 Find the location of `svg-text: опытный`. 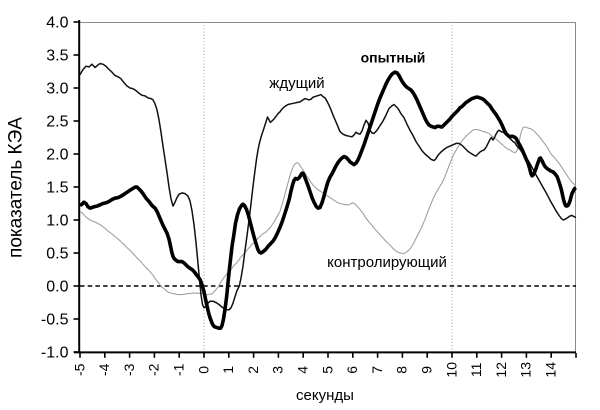

svg-text: опытный is located at coordinates (393, 58).